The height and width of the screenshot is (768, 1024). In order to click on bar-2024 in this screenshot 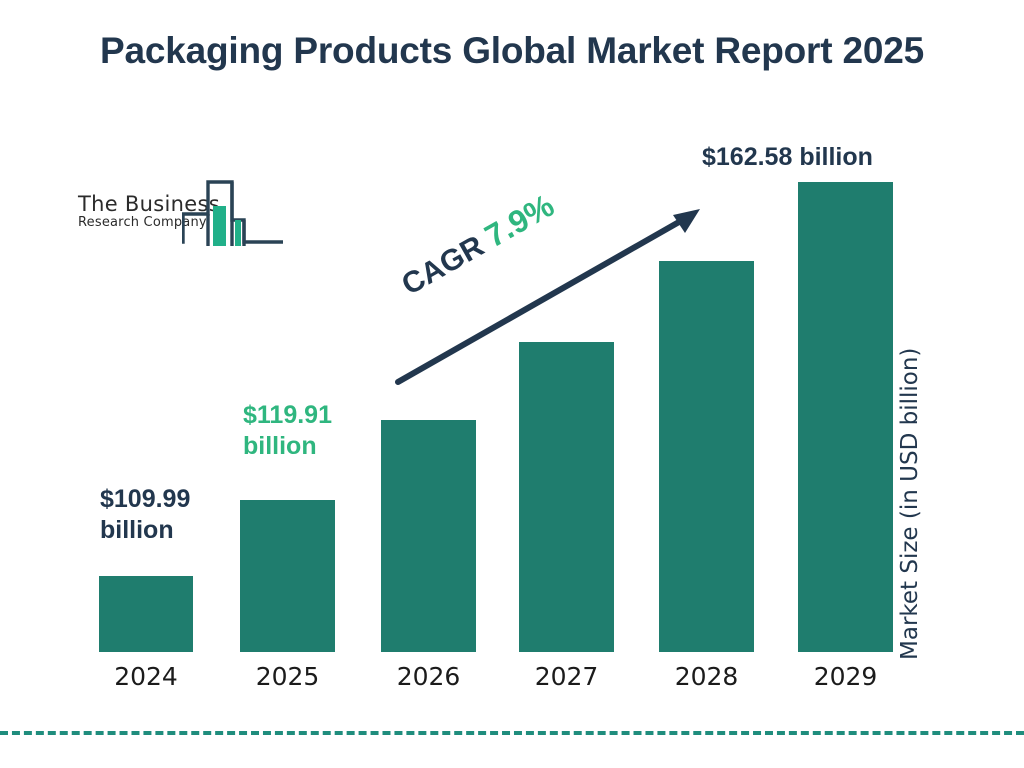, I will do `click(146, 614)`.